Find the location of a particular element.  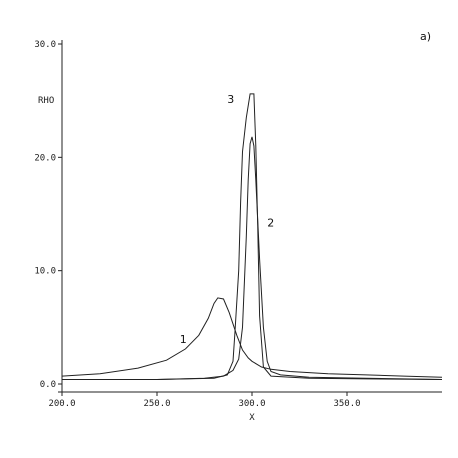

x-tick-label: 350.0 is located at coordinates (346, 404).